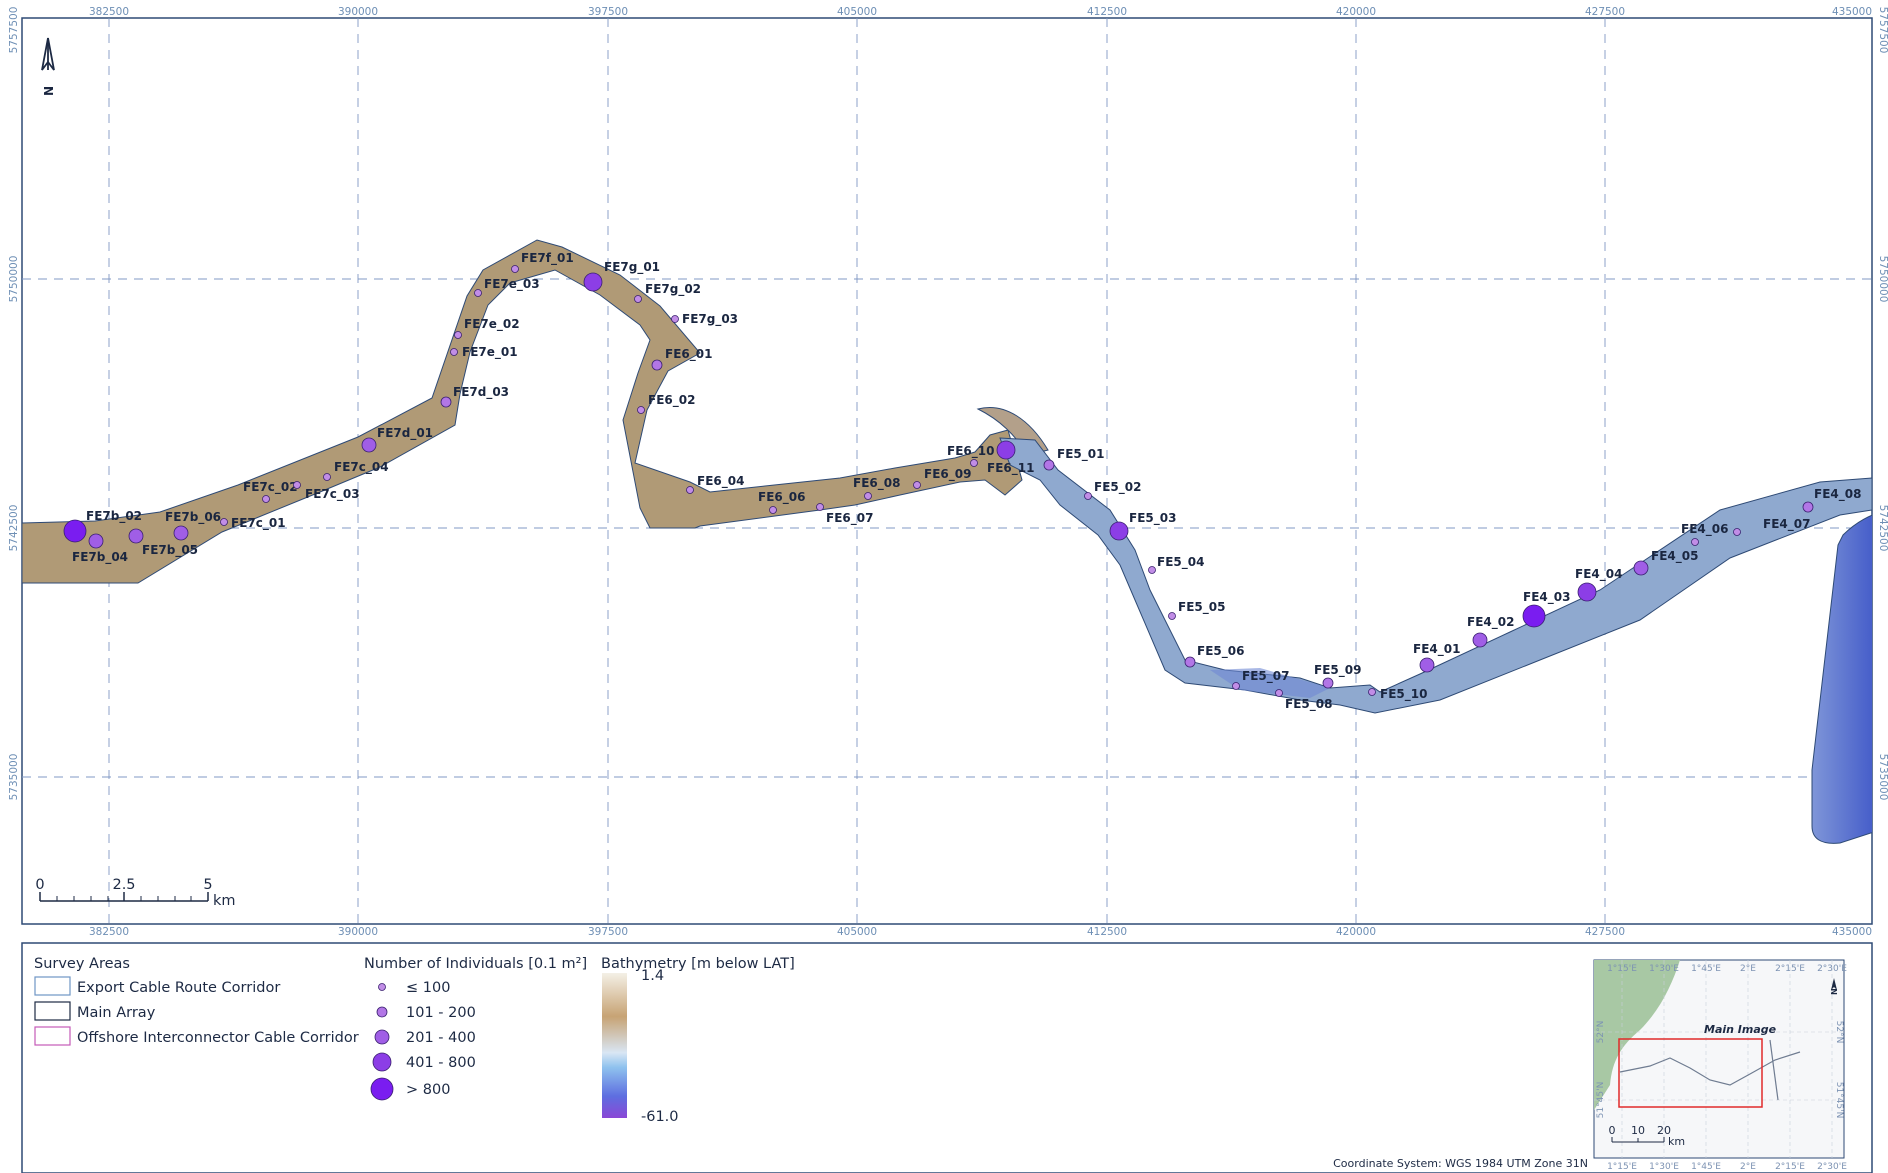 The height and width of the screenshot is (1173, 1888). I want to click on scale-unit: km, so click(224, 901).